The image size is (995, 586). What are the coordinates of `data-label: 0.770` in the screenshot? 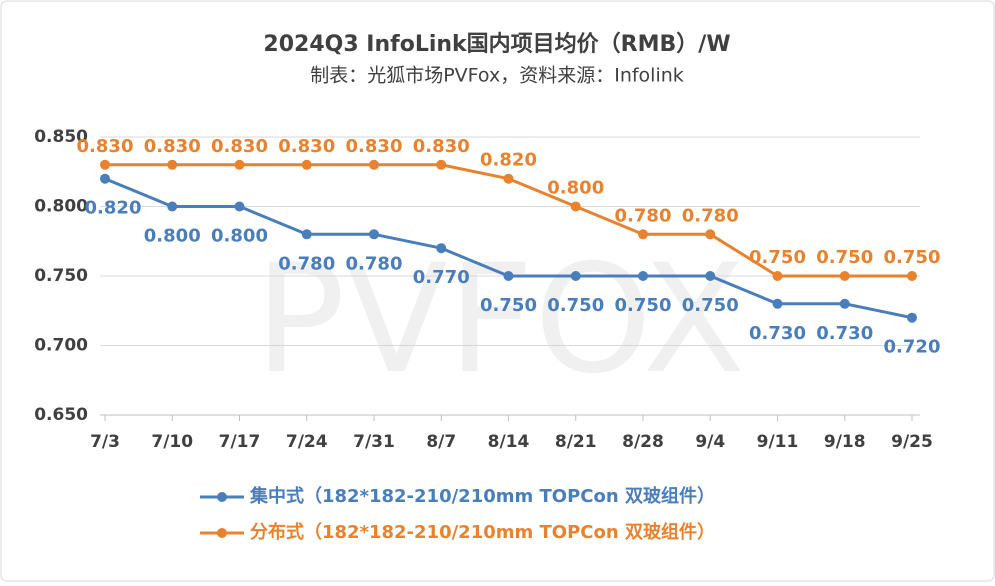 It's located at (441, 277).